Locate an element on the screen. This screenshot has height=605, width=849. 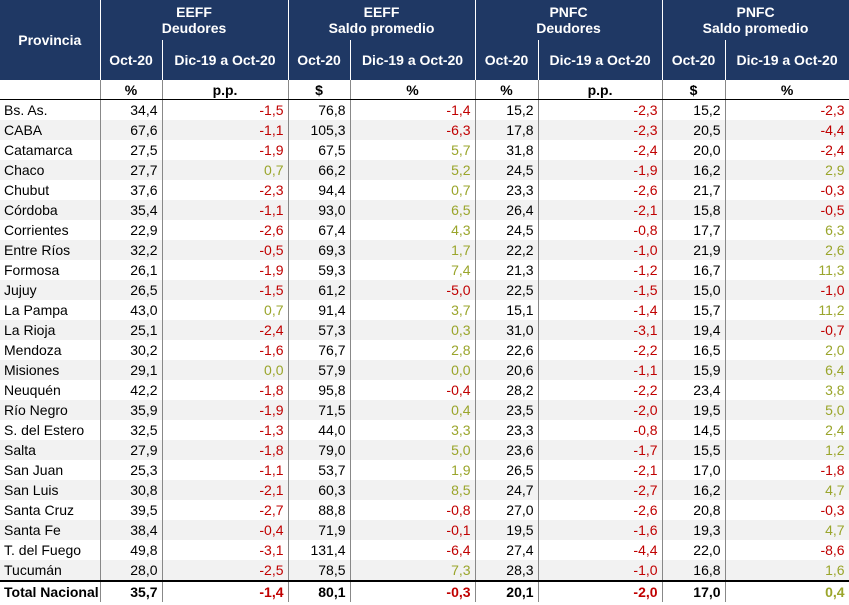
value-cell: -2,6 is located at coordinates (225, 230).